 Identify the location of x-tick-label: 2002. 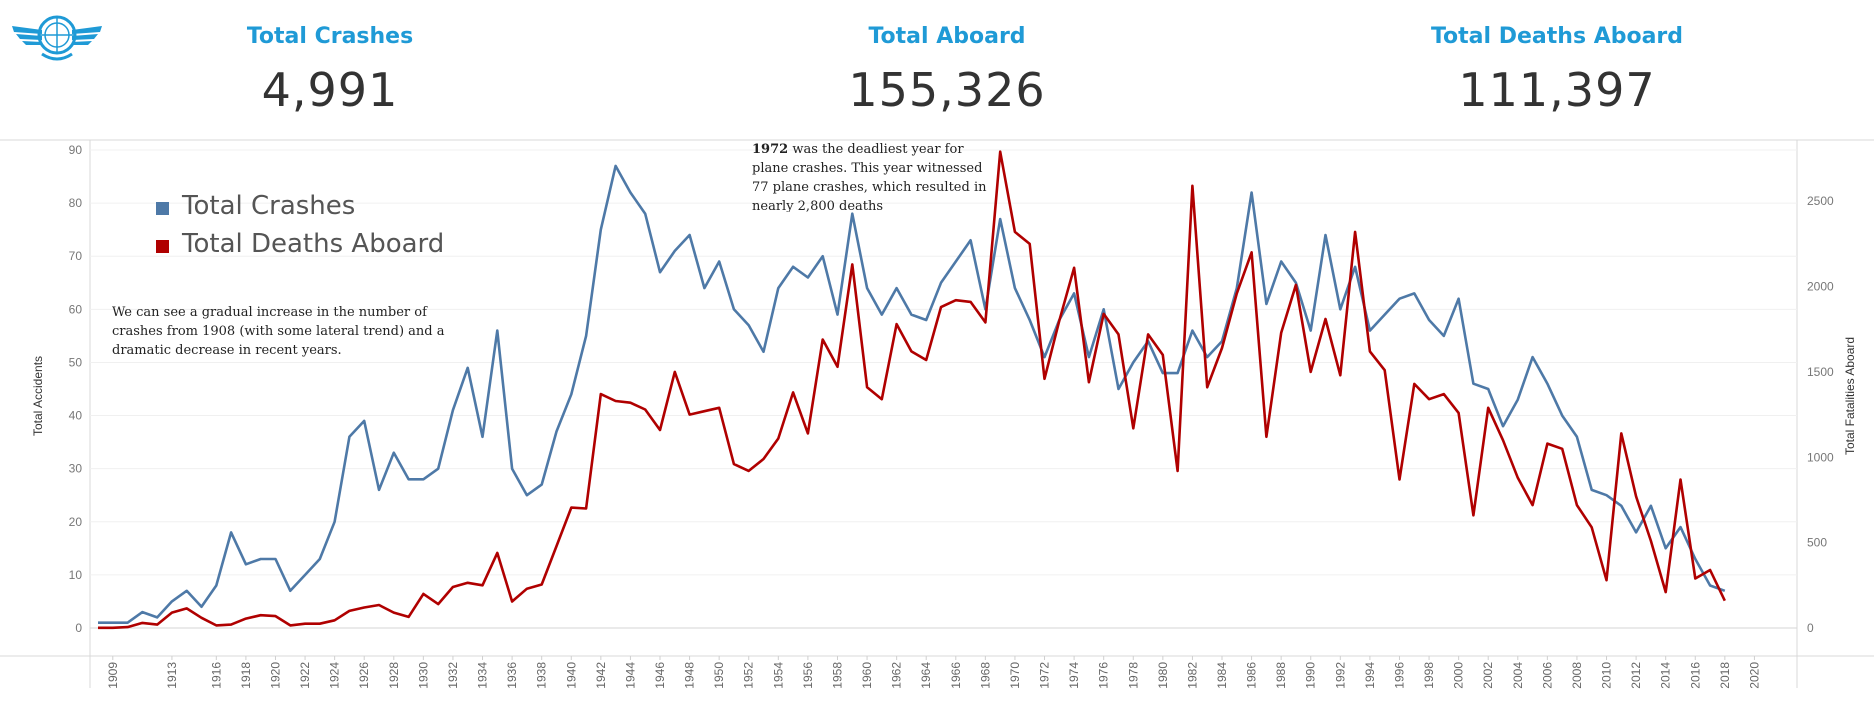
(1488, 675).